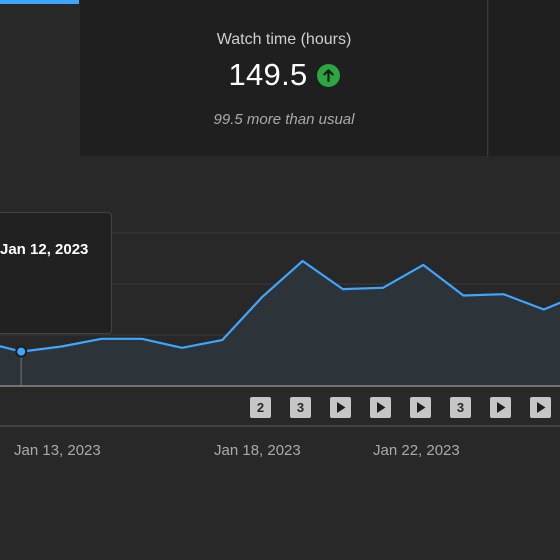 This screenshot has height=560, width=560. Describe the element at coordinates (39, 2) in the screenshot. I see `tab-selected-indicator` at that location.